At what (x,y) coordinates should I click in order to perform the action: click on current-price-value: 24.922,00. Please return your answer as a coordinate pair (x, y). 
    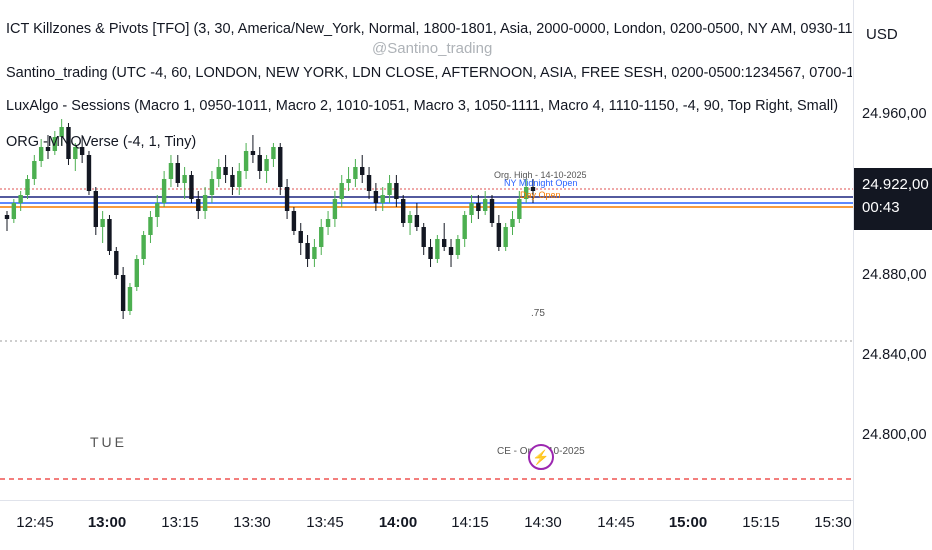
    Looking at the image, I should click on (895, 184).